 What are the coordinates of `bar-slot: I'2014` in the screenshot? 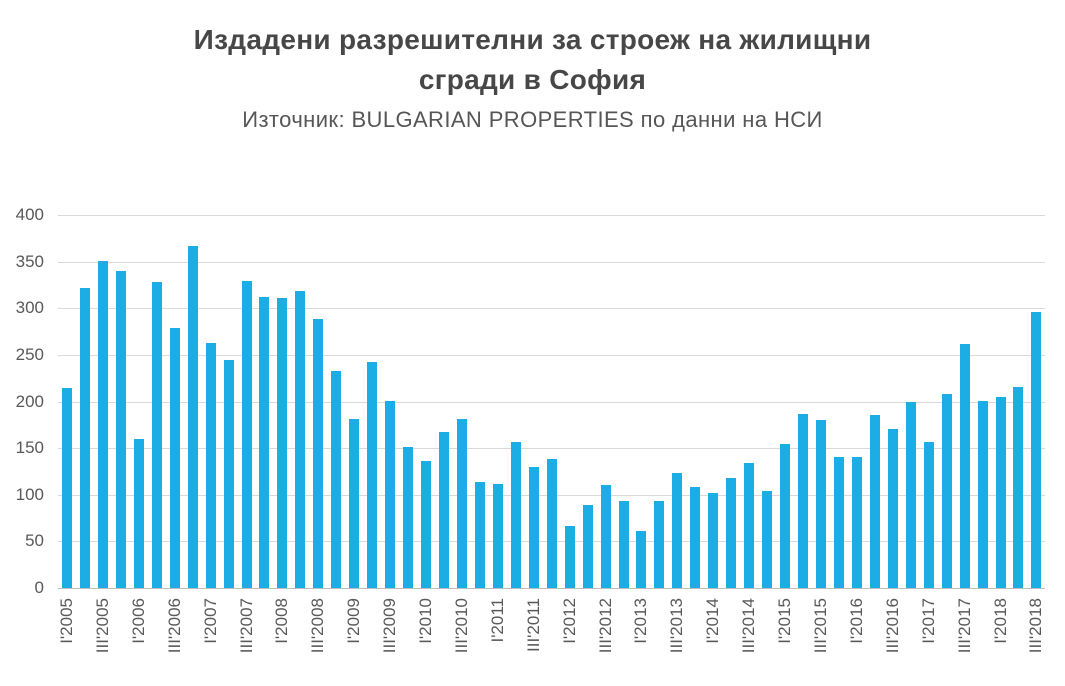 It's located at (712, 429).